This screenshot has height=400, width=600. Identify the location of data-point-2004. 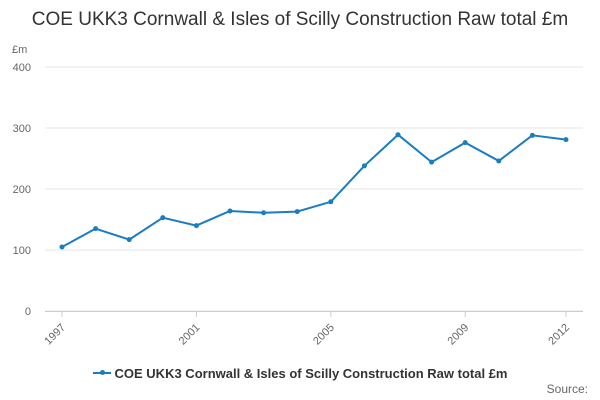
(297, 212).